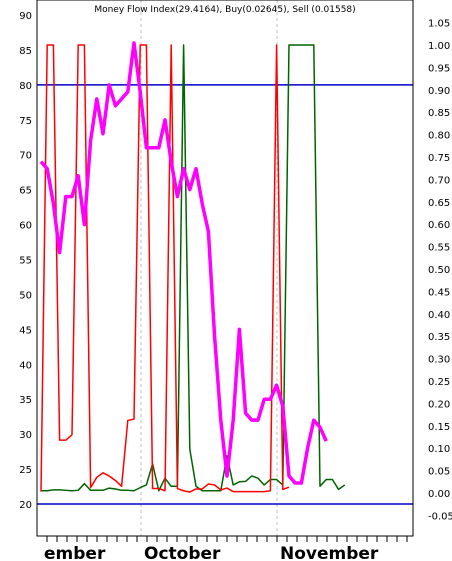  What do you see at coordinates (225, 548) in the screenshot?
I see `x-axis-month-labels: ember October November` at bounding box center [225, 548].